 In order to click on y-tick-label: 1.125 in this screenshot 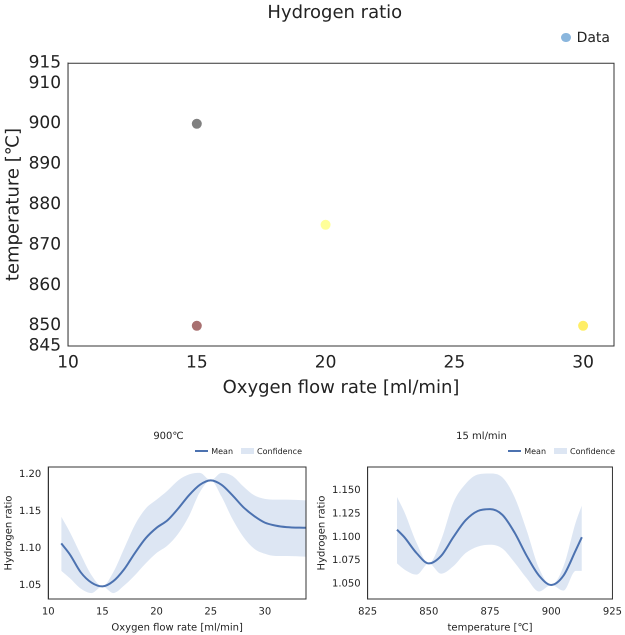, I will do `click(346, 514)`.